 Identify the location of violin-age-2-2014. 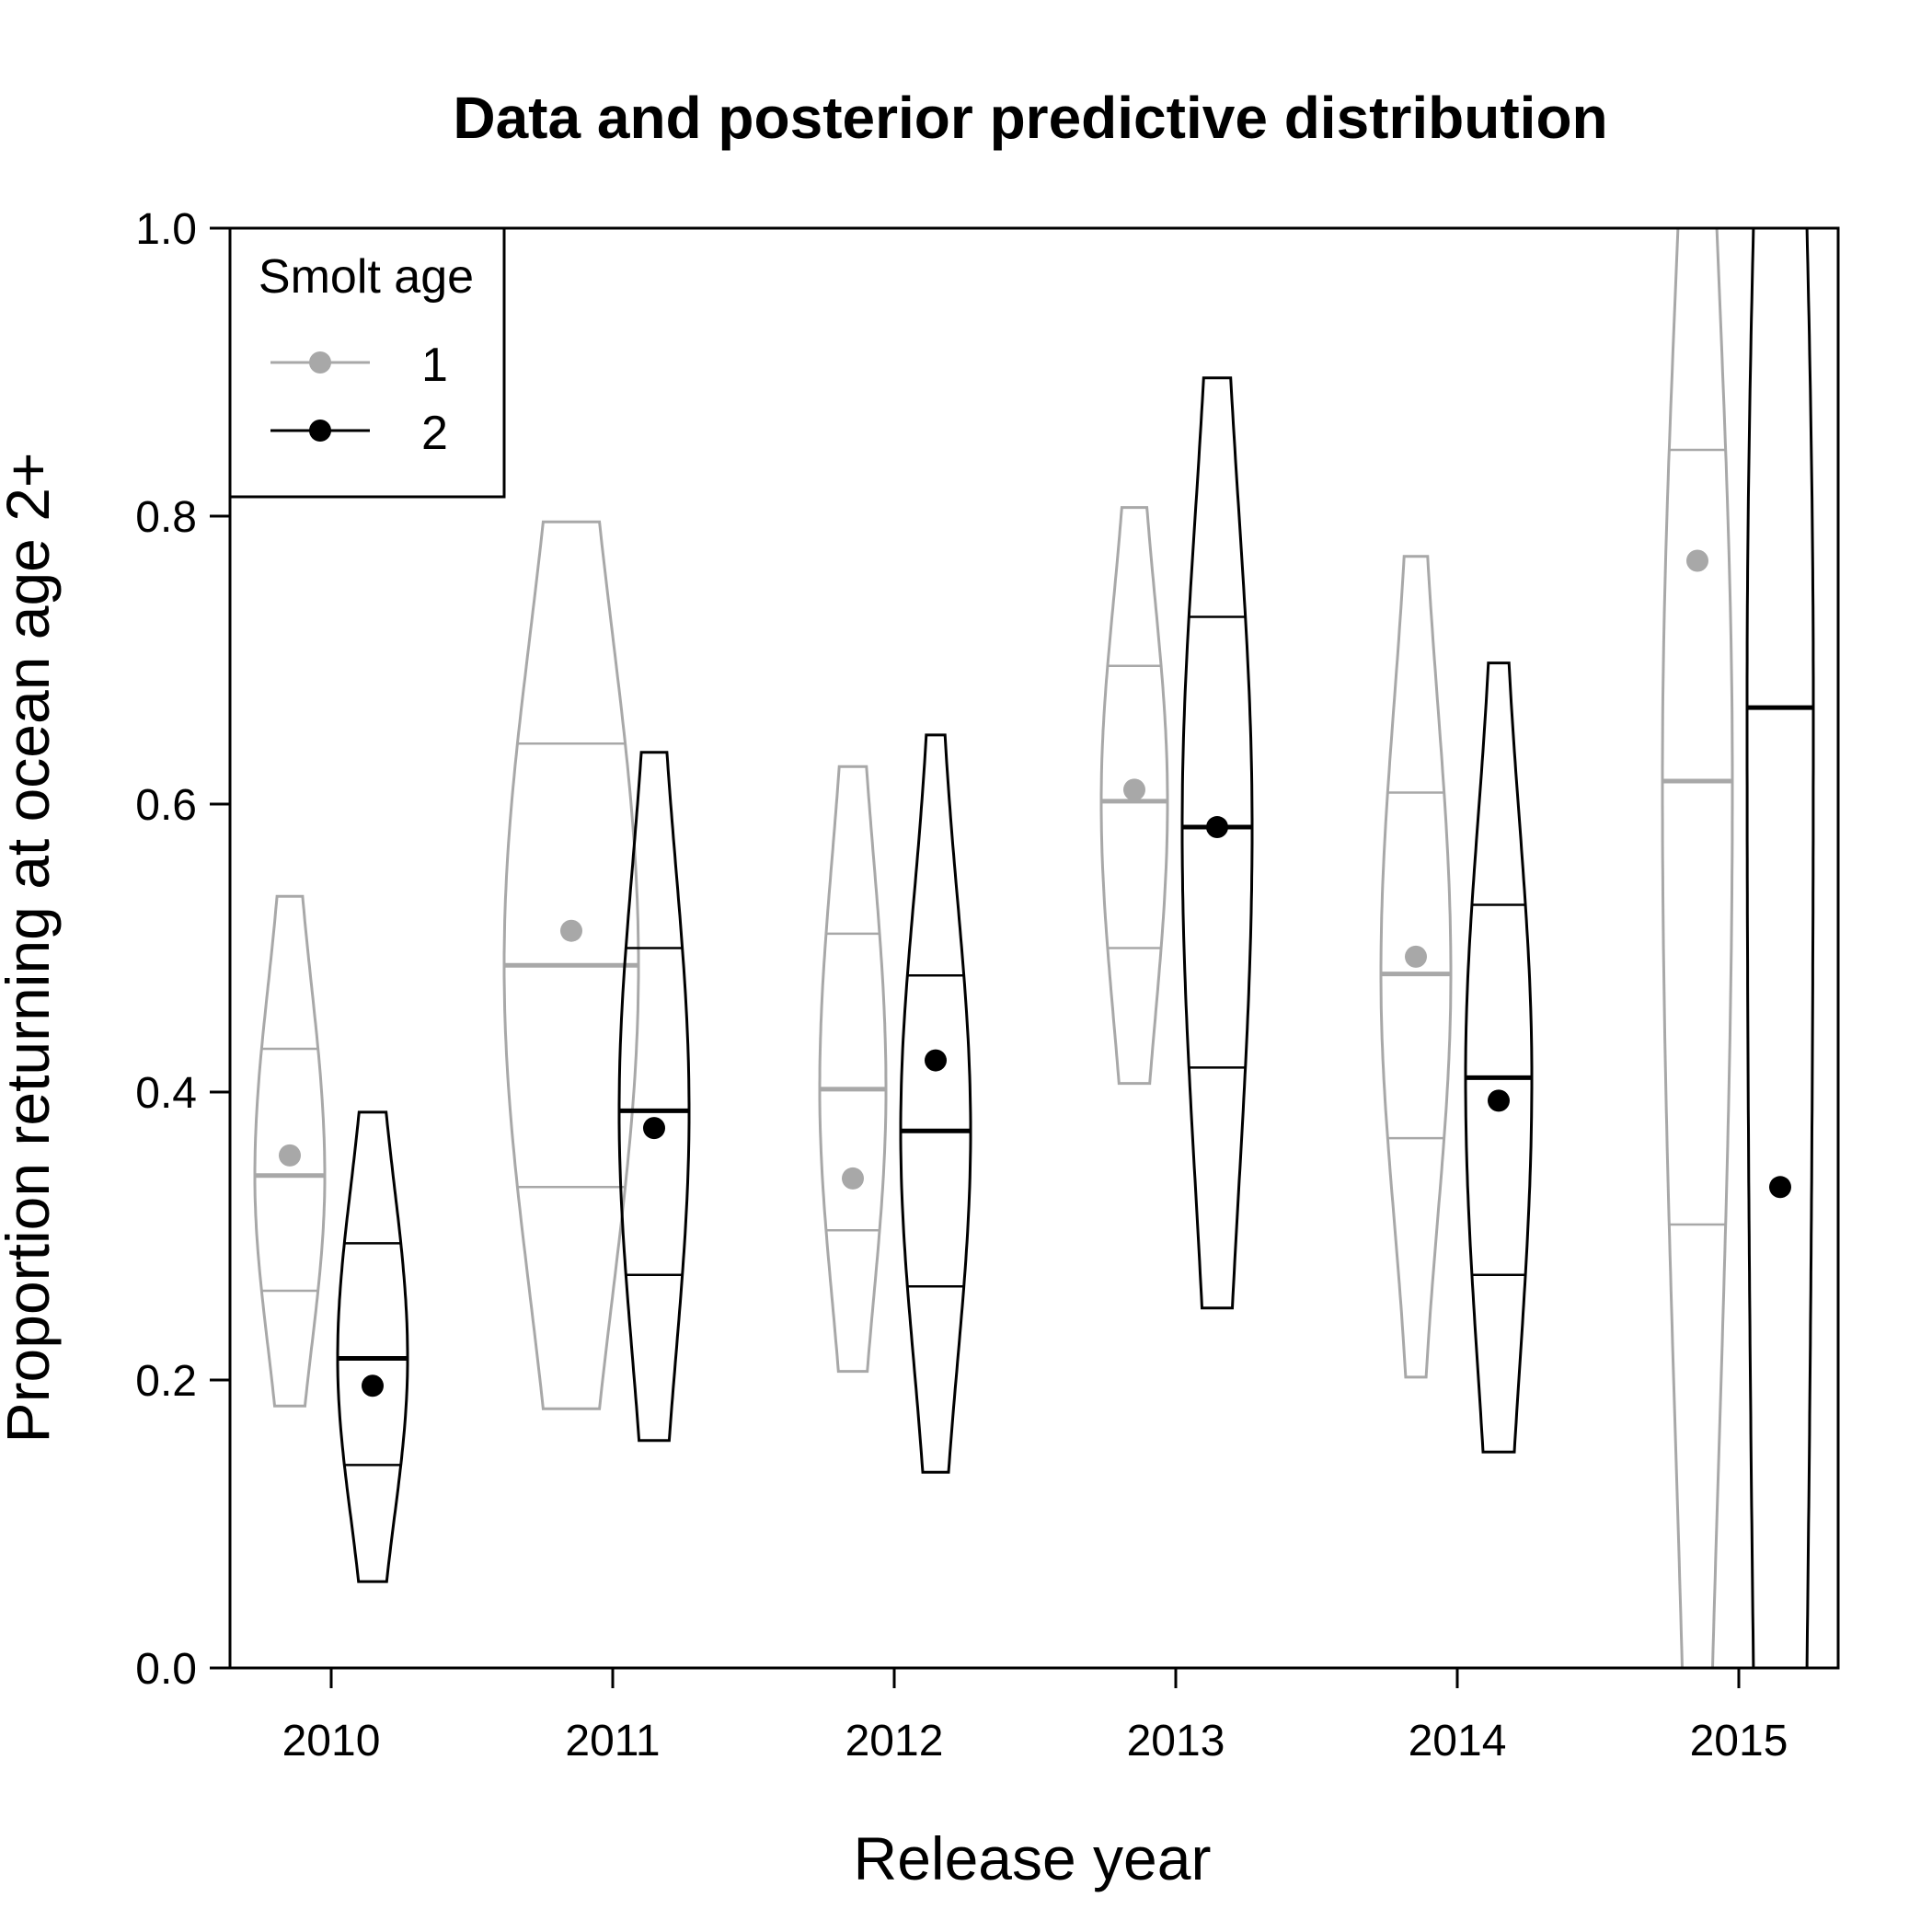
(1499, 1057).